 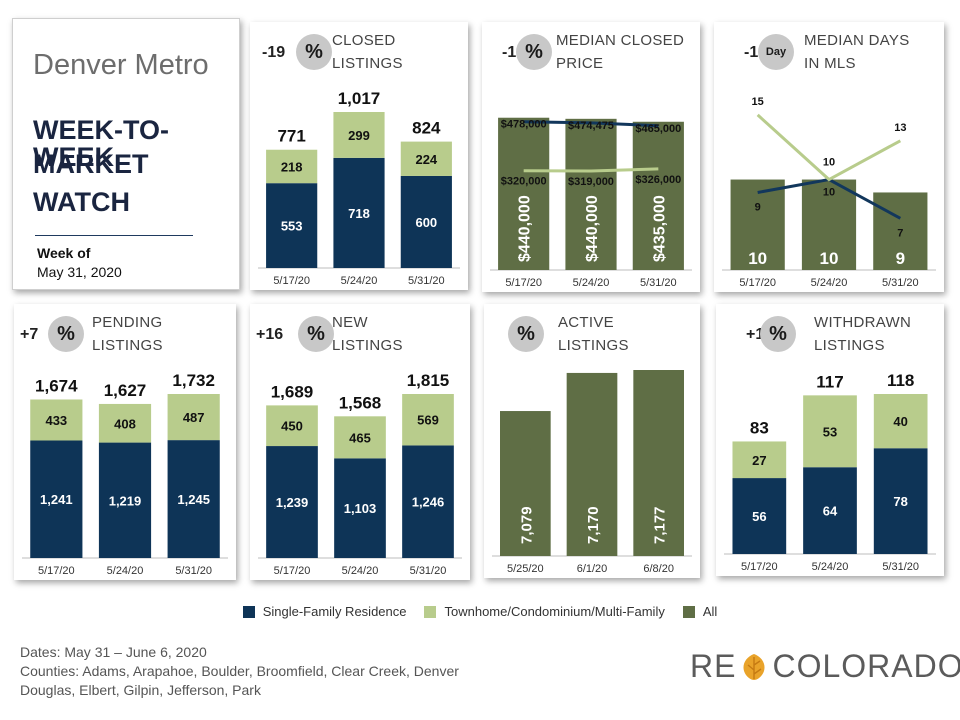 What do you see at coordinates (121, 65) in the screenshot?
I see `region-title: Denver Metro` at bounding box center [121, 65].